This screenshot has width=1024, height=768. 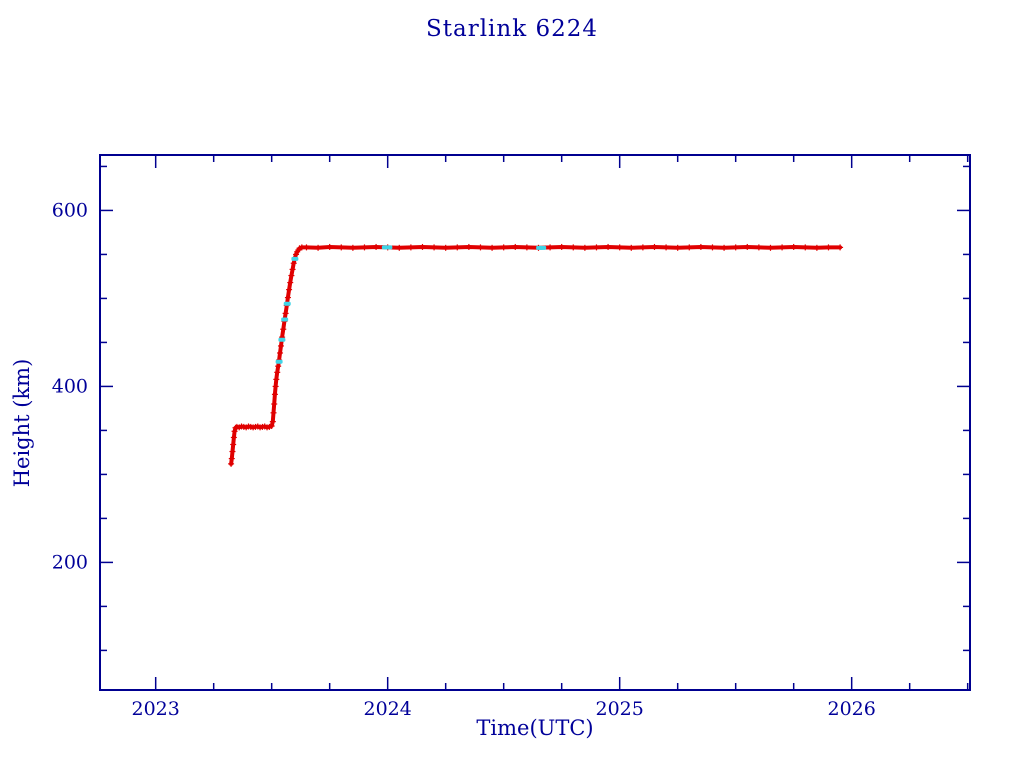 I want to click on chart-title: Starlink 6224, so click(x=511, y=29).